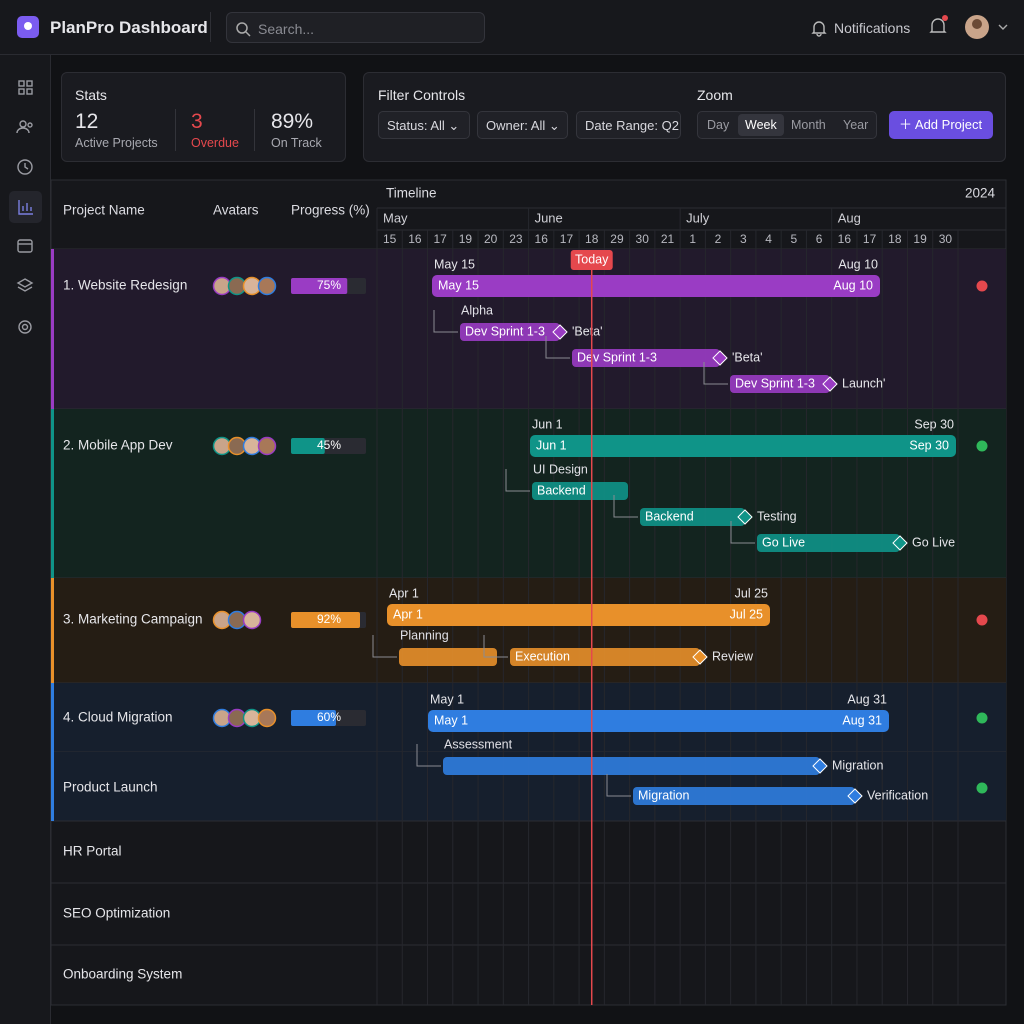  What do you see at coordinates (451, 720) in the screenshot?
I see `bar-start: May 1` at bounding box center [451, 720].